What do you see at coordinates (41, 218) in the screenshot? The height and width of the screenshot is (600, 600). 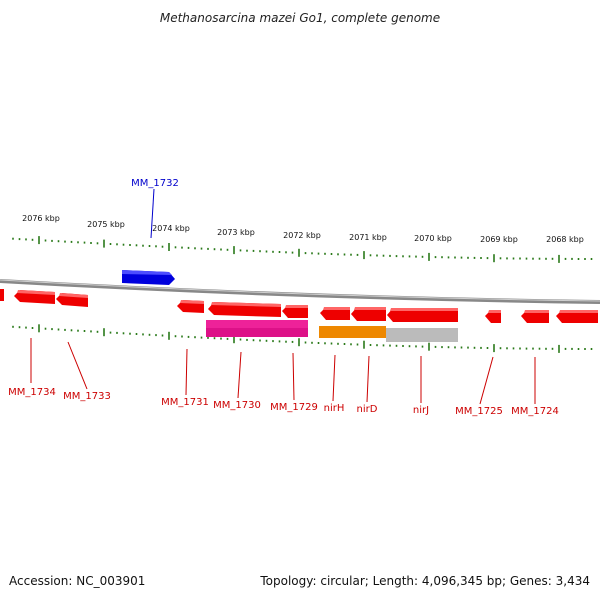 I see `kbp-label: 2076 kbp` at bounding box center [41, 218].